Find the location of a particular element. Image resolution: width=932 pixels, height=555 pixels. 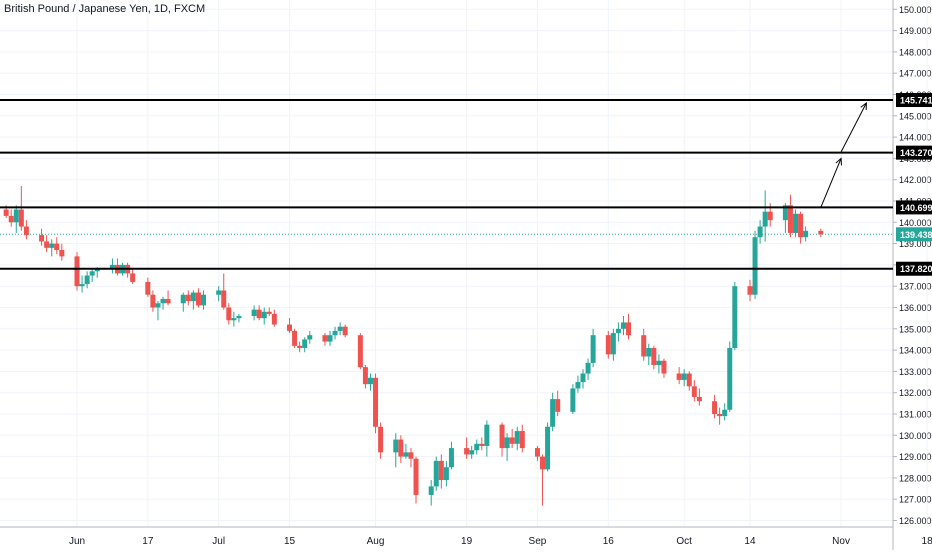

chart-title: British Pound / Japanese Yen, 1D, FXCM is located at coordinates (105, 9).